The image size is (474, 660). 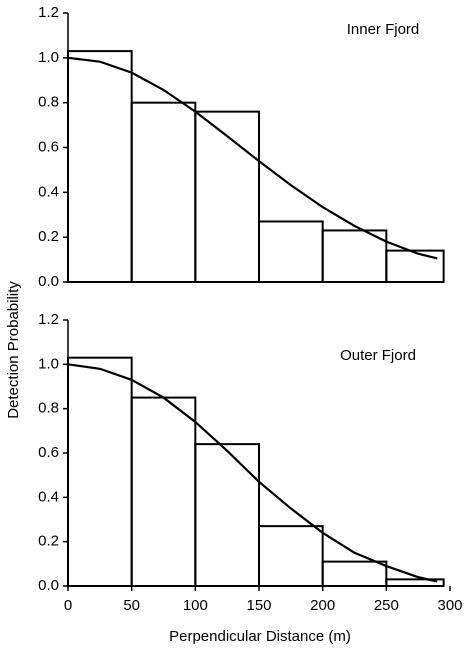 What do you see at coordinates (322, 605) in the screenshot?
I see `x-tick-label: 200` at bounding box center [322, 605].